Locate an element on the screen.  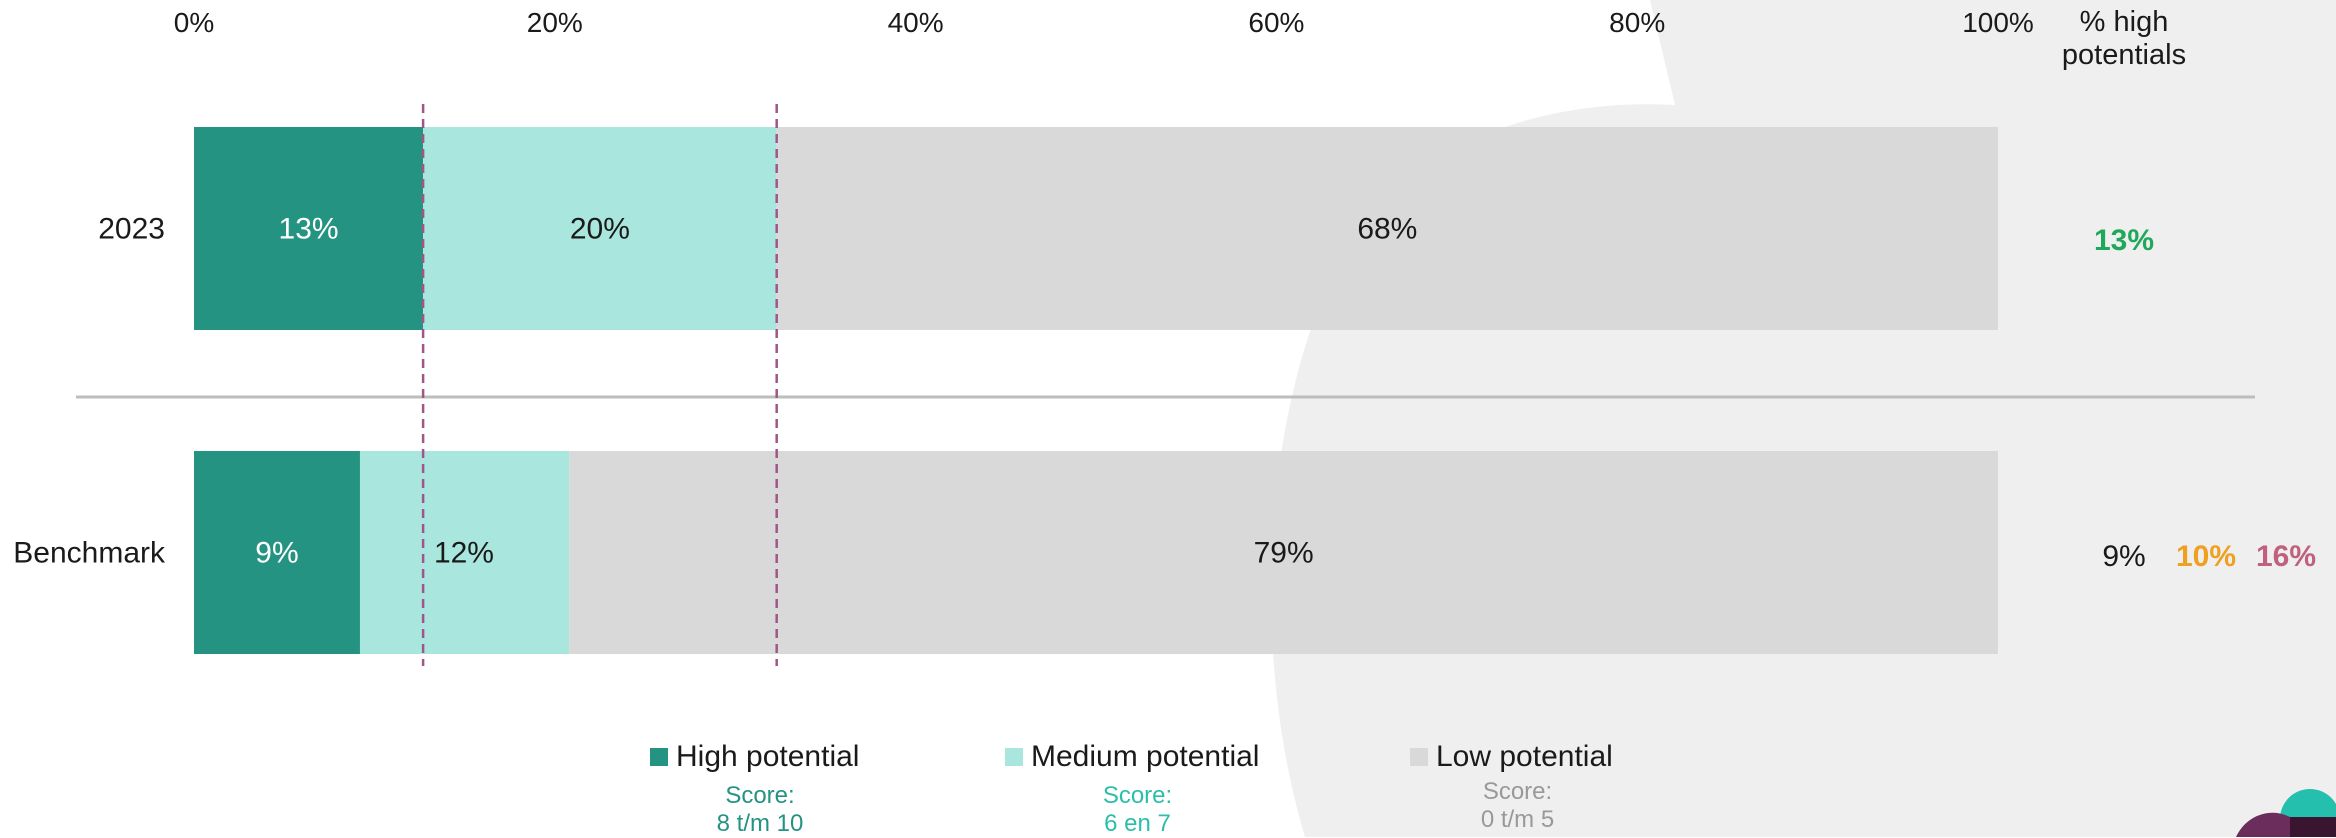
corner-logo-mark is located at coordinates (2286, 813).